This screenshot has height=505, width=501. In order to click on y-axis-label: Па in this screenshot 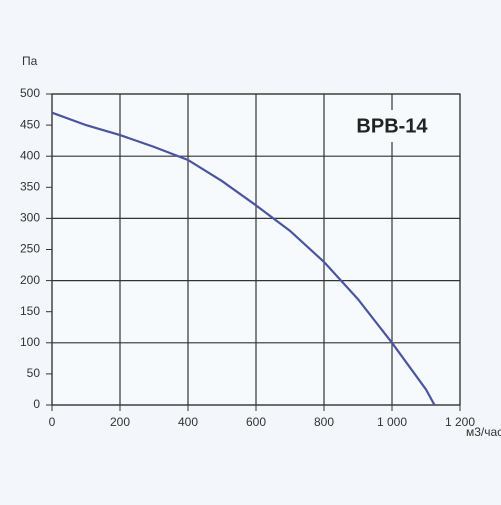, I will do `click(30, 61)`.